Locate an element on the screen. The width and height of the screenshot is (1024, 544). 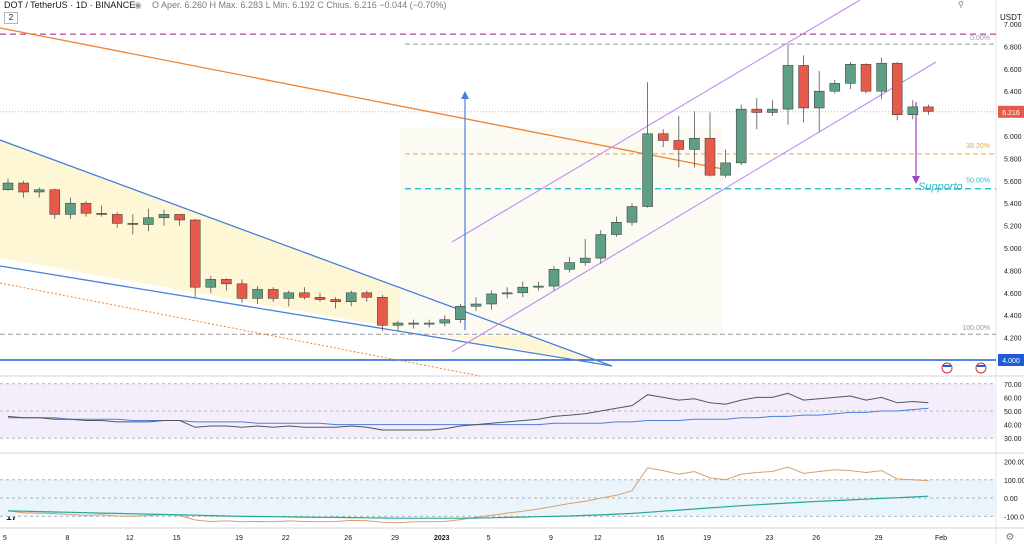
price-tick-label: 6.600 is located at coordinates (1013, 70).